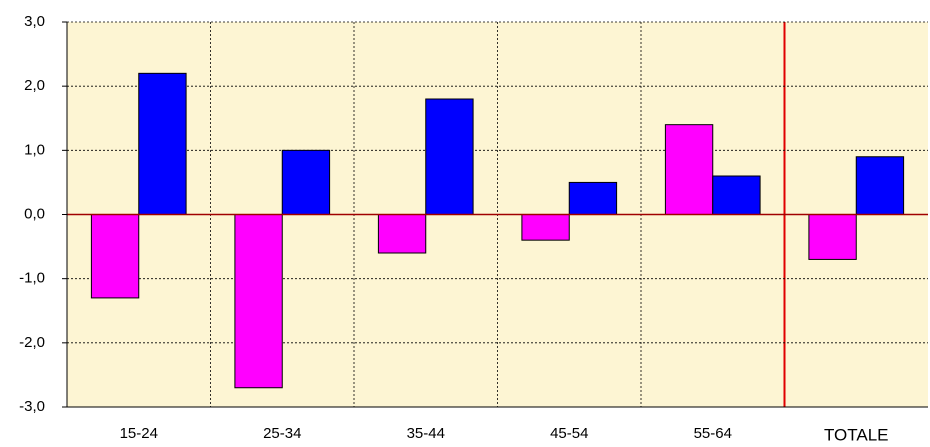 The image size is (930, 447). Describe the element at coordinates (34, 149) in the screenshot. I see `y-tick-label: 1,0` at that location.